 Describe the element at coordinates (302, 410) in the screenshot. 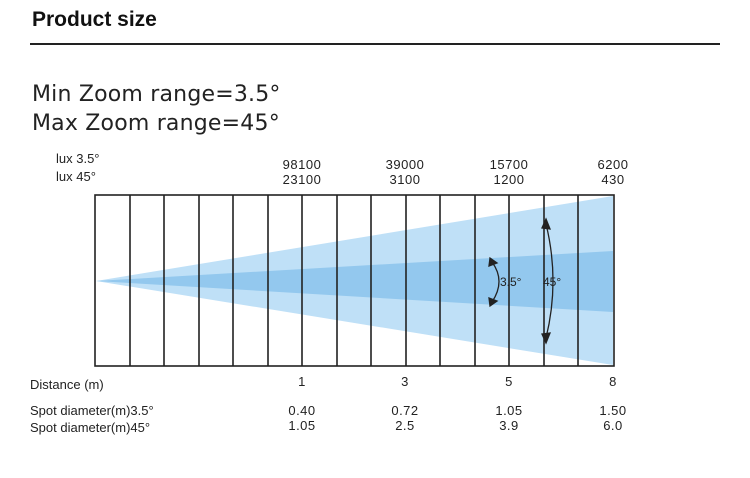

I see `spot-3-5-value-1m: 0.40` at that location.